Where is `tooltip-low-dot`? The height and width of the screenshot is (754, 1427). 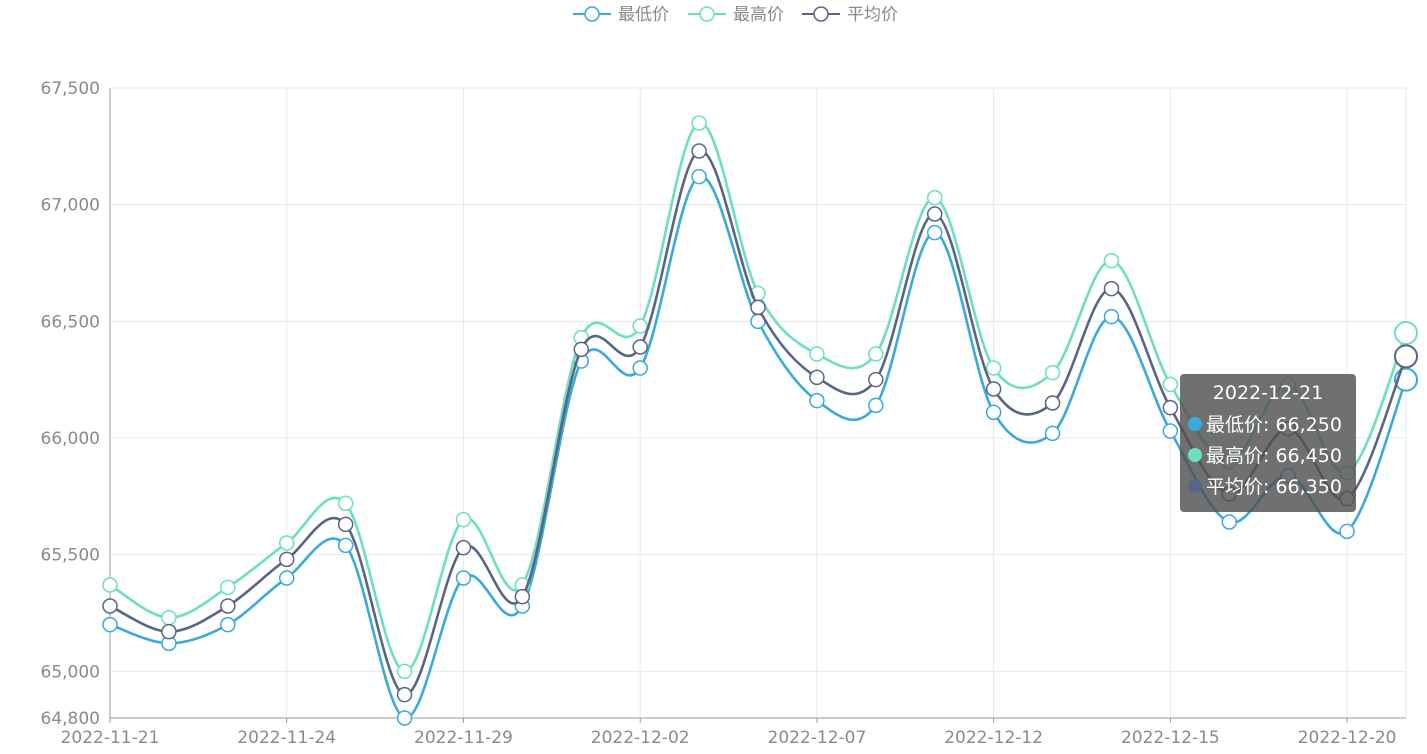 tooltip-low-dot is located at coordinates (1195, 423).